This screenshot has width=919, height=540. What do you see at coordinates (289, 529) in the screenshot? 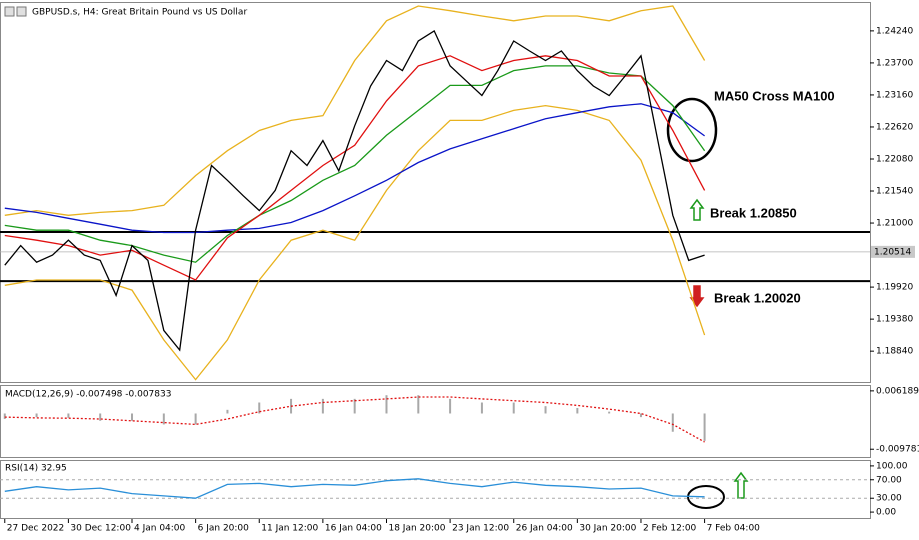
I see `x-tick-label: 11 Jan 12:00` at bounding box center [289, 529].